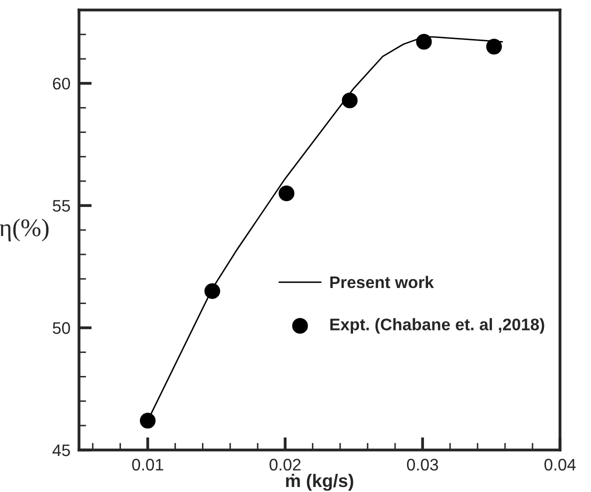  Describe the element at coordinates (61, 84) in the screenshot. I see `y-tick-label: 60` at that location.